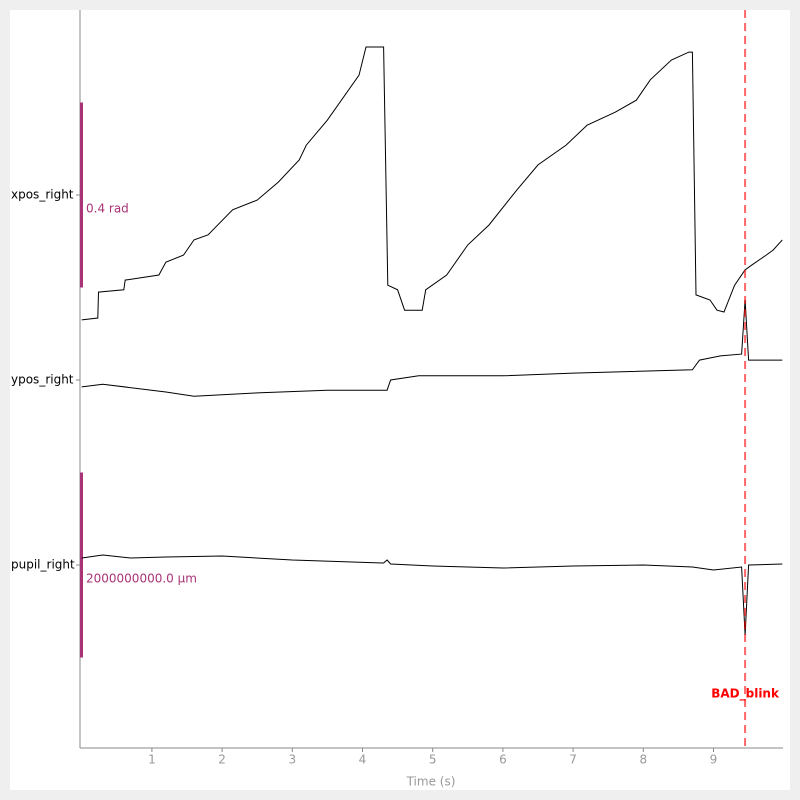  What do you see at coordinates (152, 760) in the screenshot?
I see `x-tick-label: 1` at bounding box center [152, 760].